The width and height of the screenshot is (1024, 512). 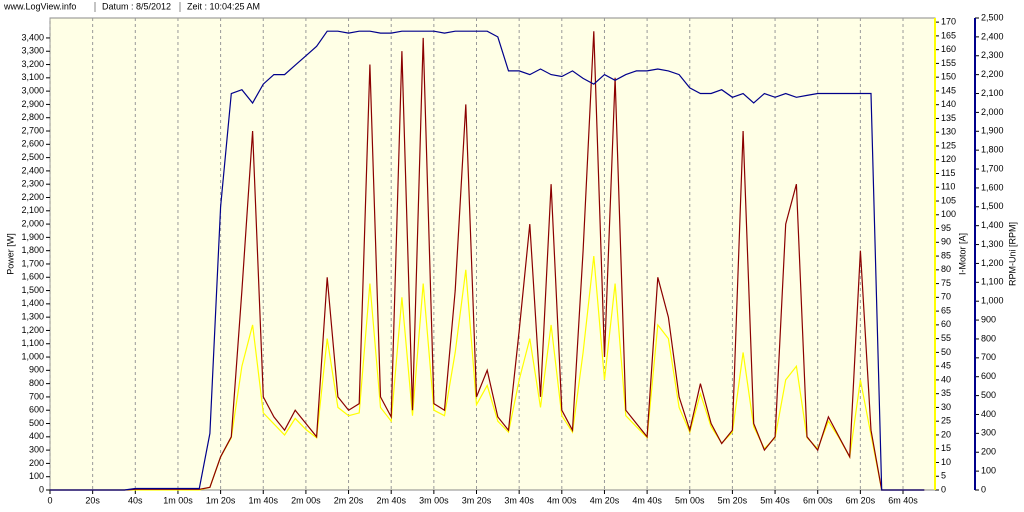 What do you see at coordinates (946, 407) in the screenshot?
I see `y2ticks-label: 30` at bounding box center [946, 407].